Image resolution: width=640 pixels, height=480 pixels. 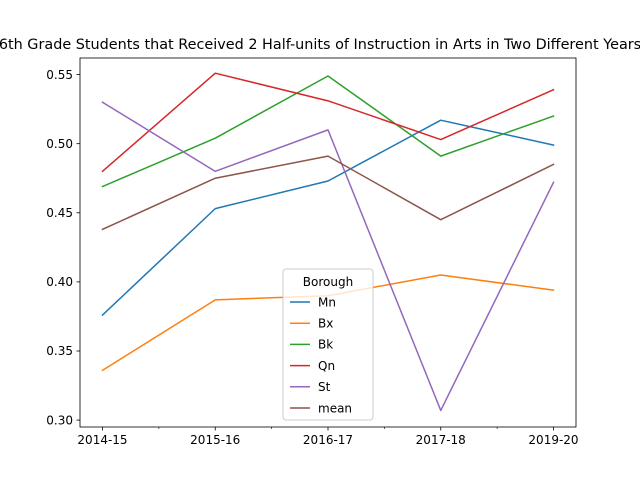 I want to click on series-line-Qn, so click(x=328, y=122).